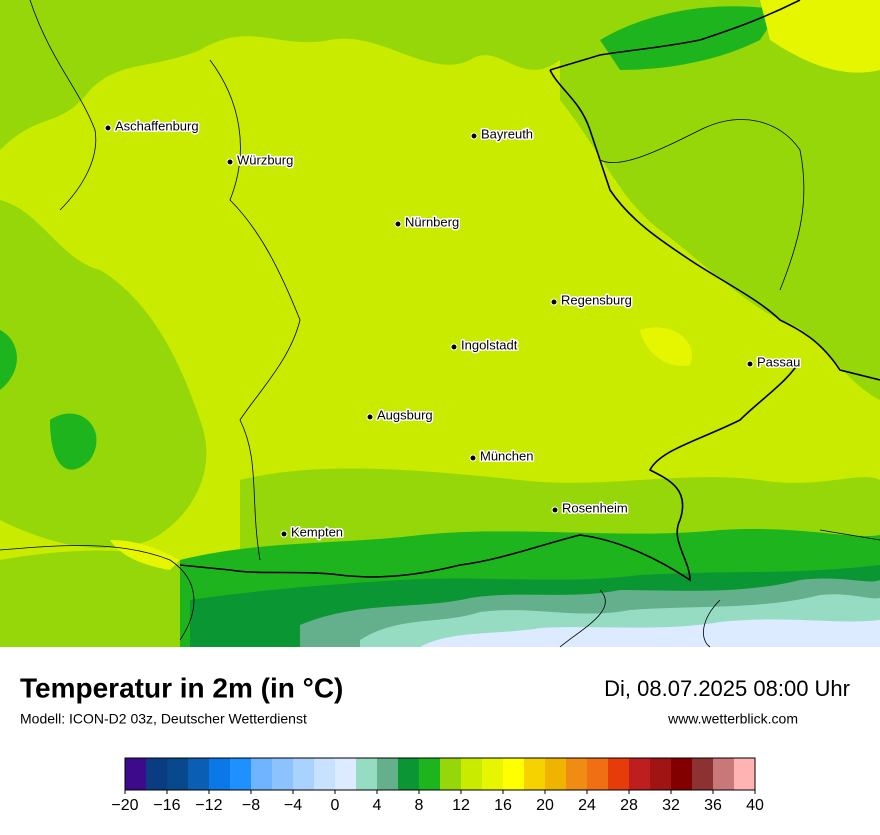  Describe the element at coordinates (778, 361) in the screenshot. I see `city-label: Passau` at that location.